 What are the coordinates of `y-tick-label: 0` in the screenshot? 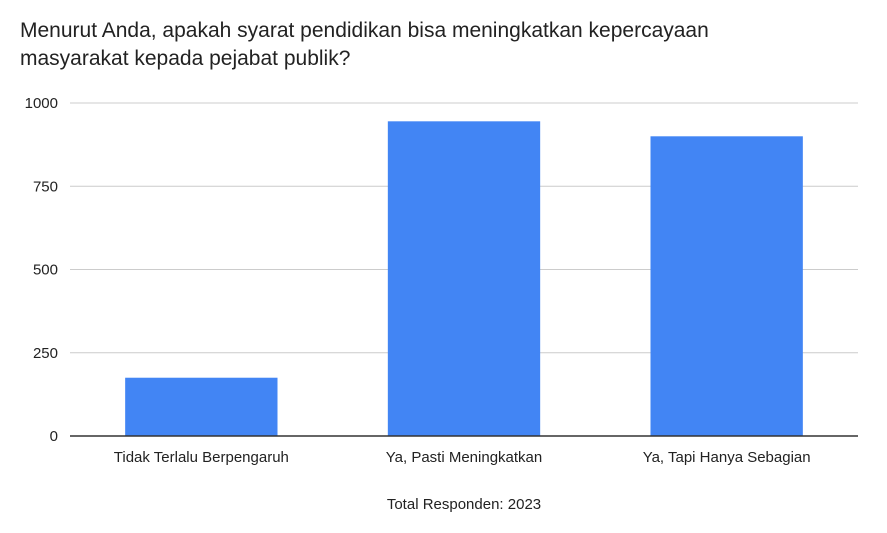 It's located at (54, 436).